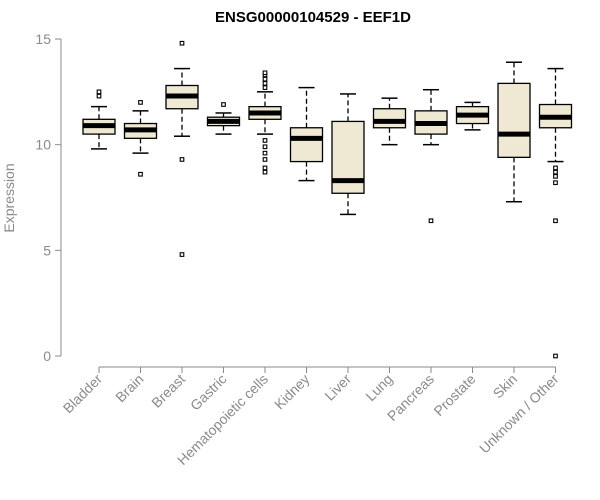 This screenshot has height=500, width=600. I want to click on y-axis-label: Expression, so click(9, 197).